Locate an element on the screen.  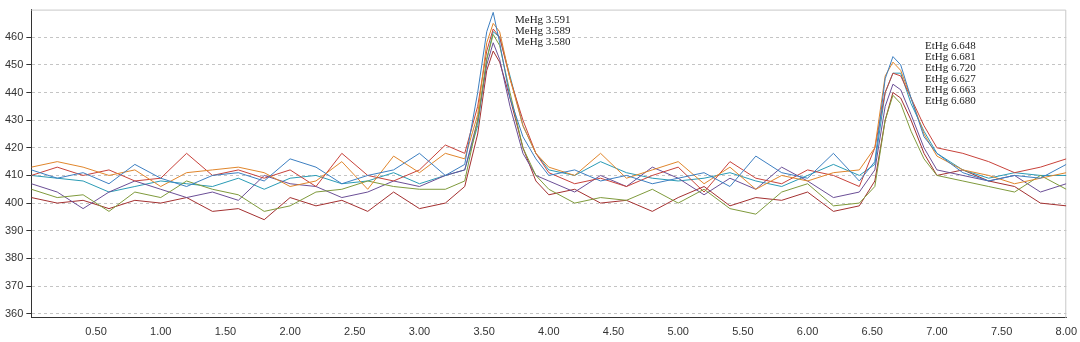
x-tick-label: 6.50 is located at coordinates (872, 331).